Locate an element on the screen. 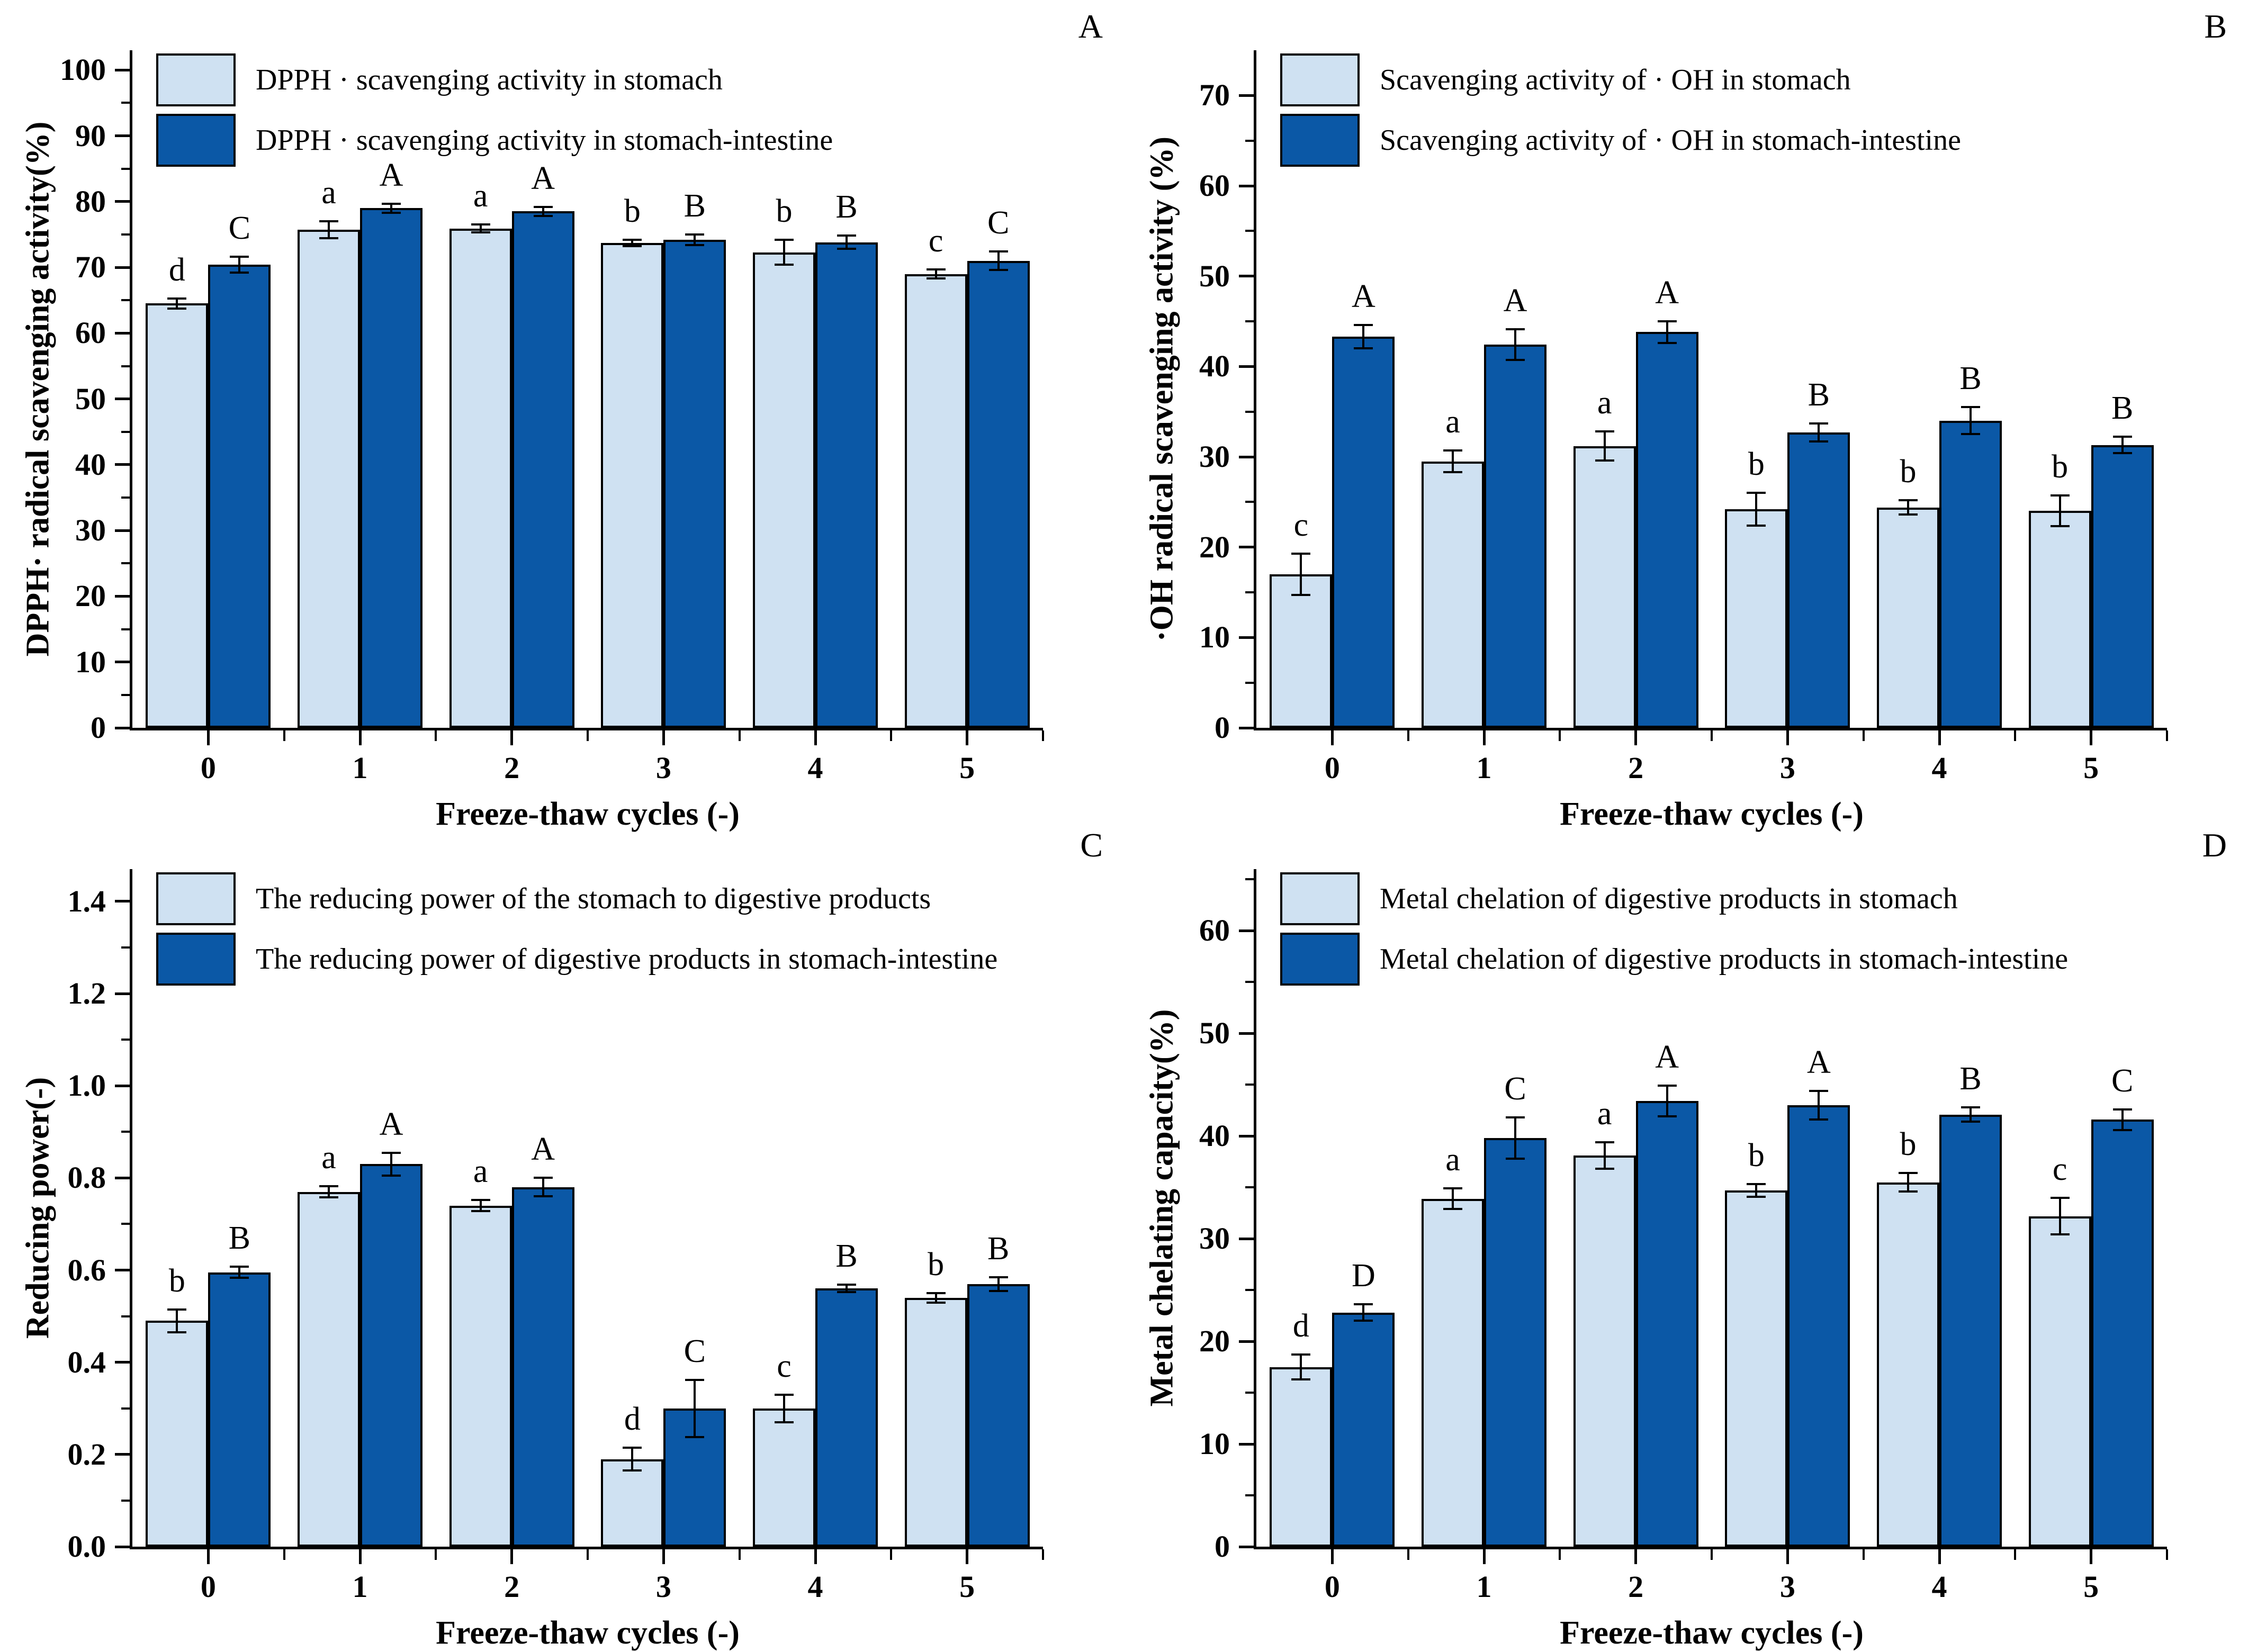 The image size is (2248, 1652). x-tick-label: 3 is located at coordinates (663, 768).